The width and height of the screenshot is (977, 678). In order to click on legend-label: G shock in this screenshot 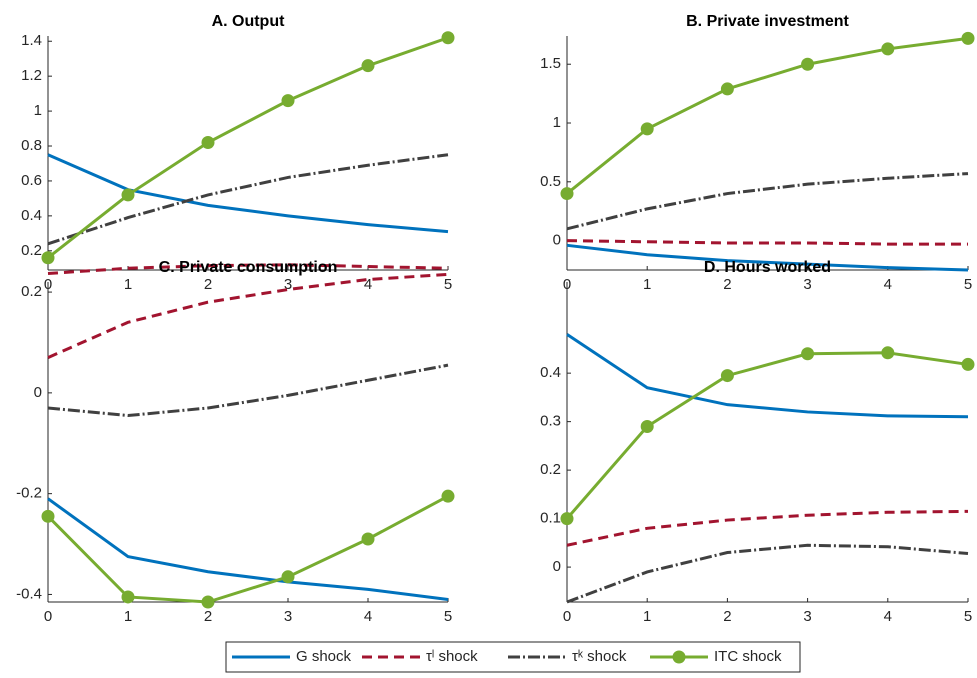, I will do `click(324, 656)`.